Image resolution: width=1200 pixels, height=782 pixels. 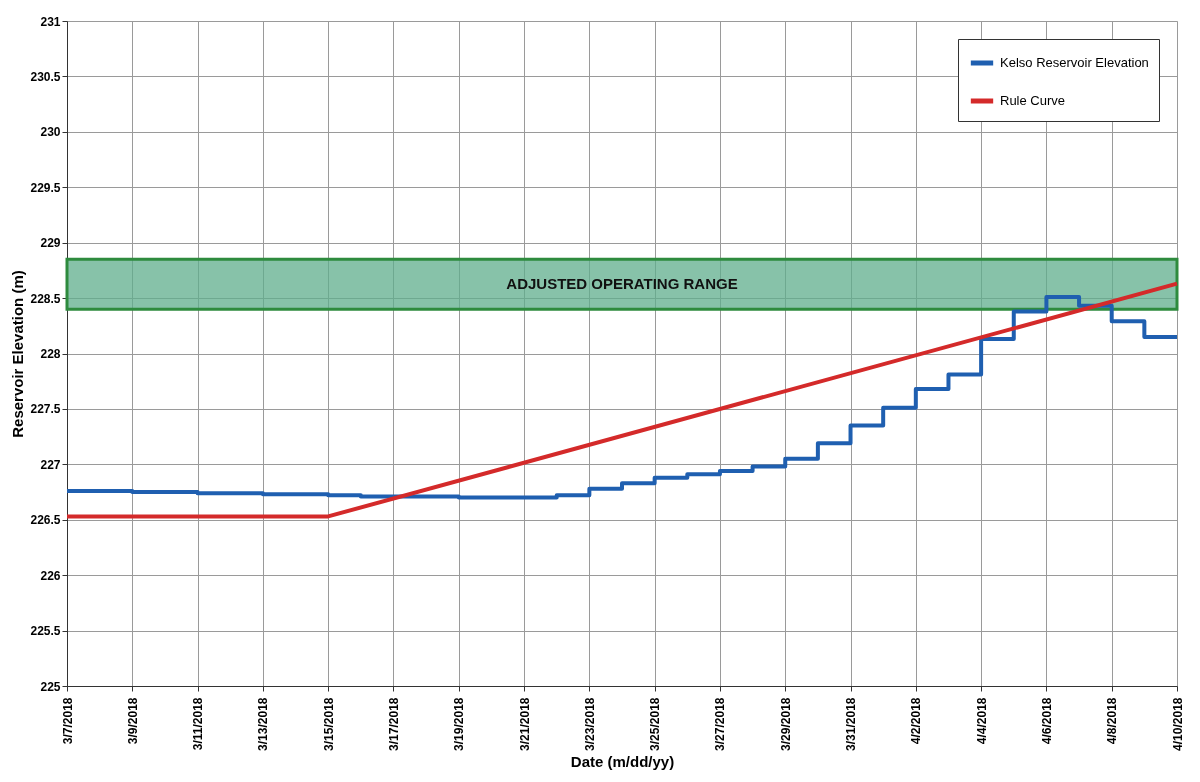 What do you see at coordinates (981, 721) in the screenshot?
I see `x-tick-label: 4/4/2018` at bounding box center [981, 721].